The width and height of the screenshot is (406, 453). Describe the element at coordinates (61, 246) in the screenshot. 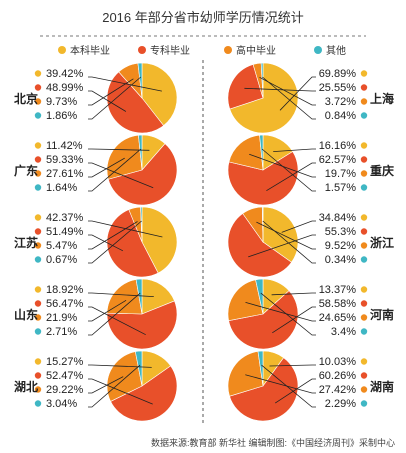

I see `value-label: 5.47%` at that location.